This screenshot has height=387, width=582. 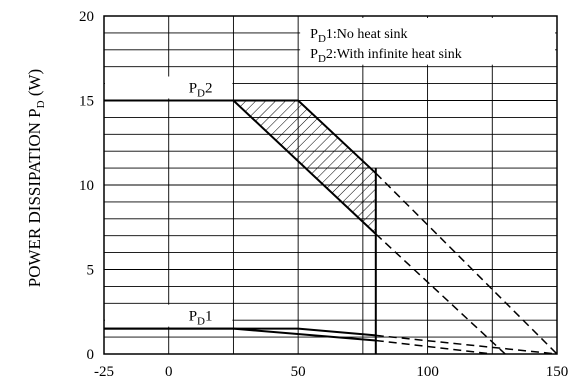 What do you see at coordinates (86, 17) in the screenshot?
I see `y-tick-label: 20` at bounding box center [86, 17].